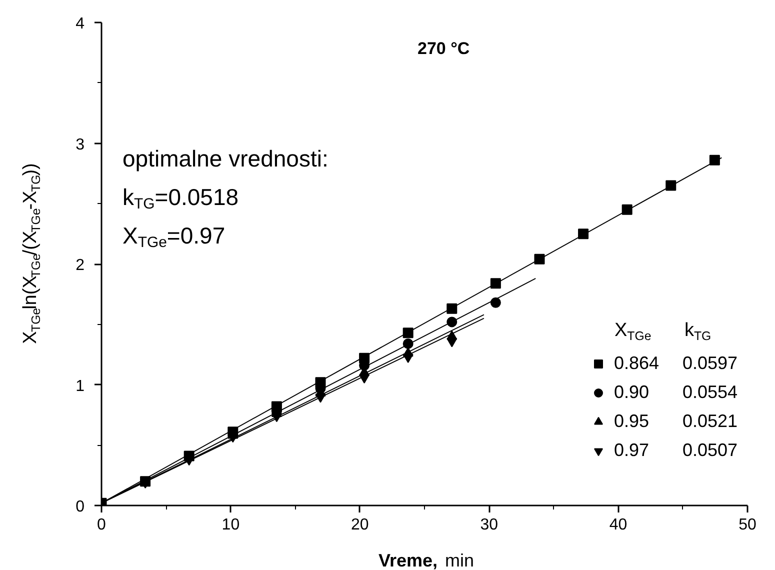 The width and height of the screenshot is (775, 570). What do you see at coordinates (32, 253) in the screenshot?
I see `text: XTGeln(XTGe/(XTGe-XTG))` at bounding box center [32, 253].